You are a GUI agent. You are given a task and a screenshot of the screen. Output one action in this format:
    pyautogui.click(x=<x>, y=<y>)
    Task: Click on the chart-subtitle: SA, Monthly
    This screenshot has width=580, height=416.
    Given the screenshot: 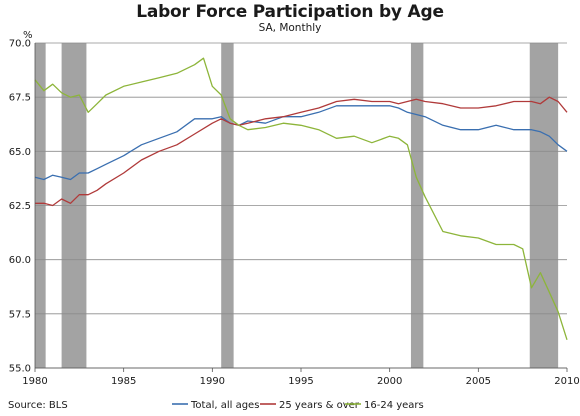 What is the action you would take?
    pyautogui.click(x=290, y=28)
    